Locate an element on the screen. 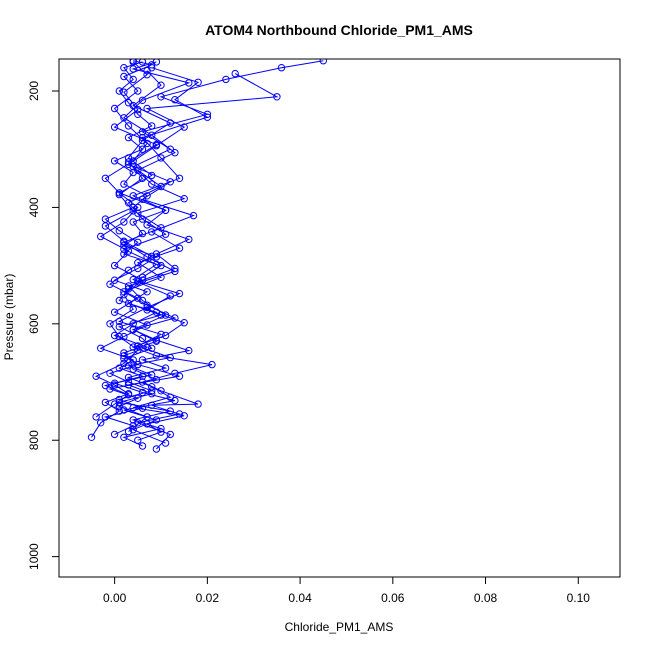 The height and width of the screenshot is (650, 650). y-tick-label: 400 is located at coordinates (34, 207).